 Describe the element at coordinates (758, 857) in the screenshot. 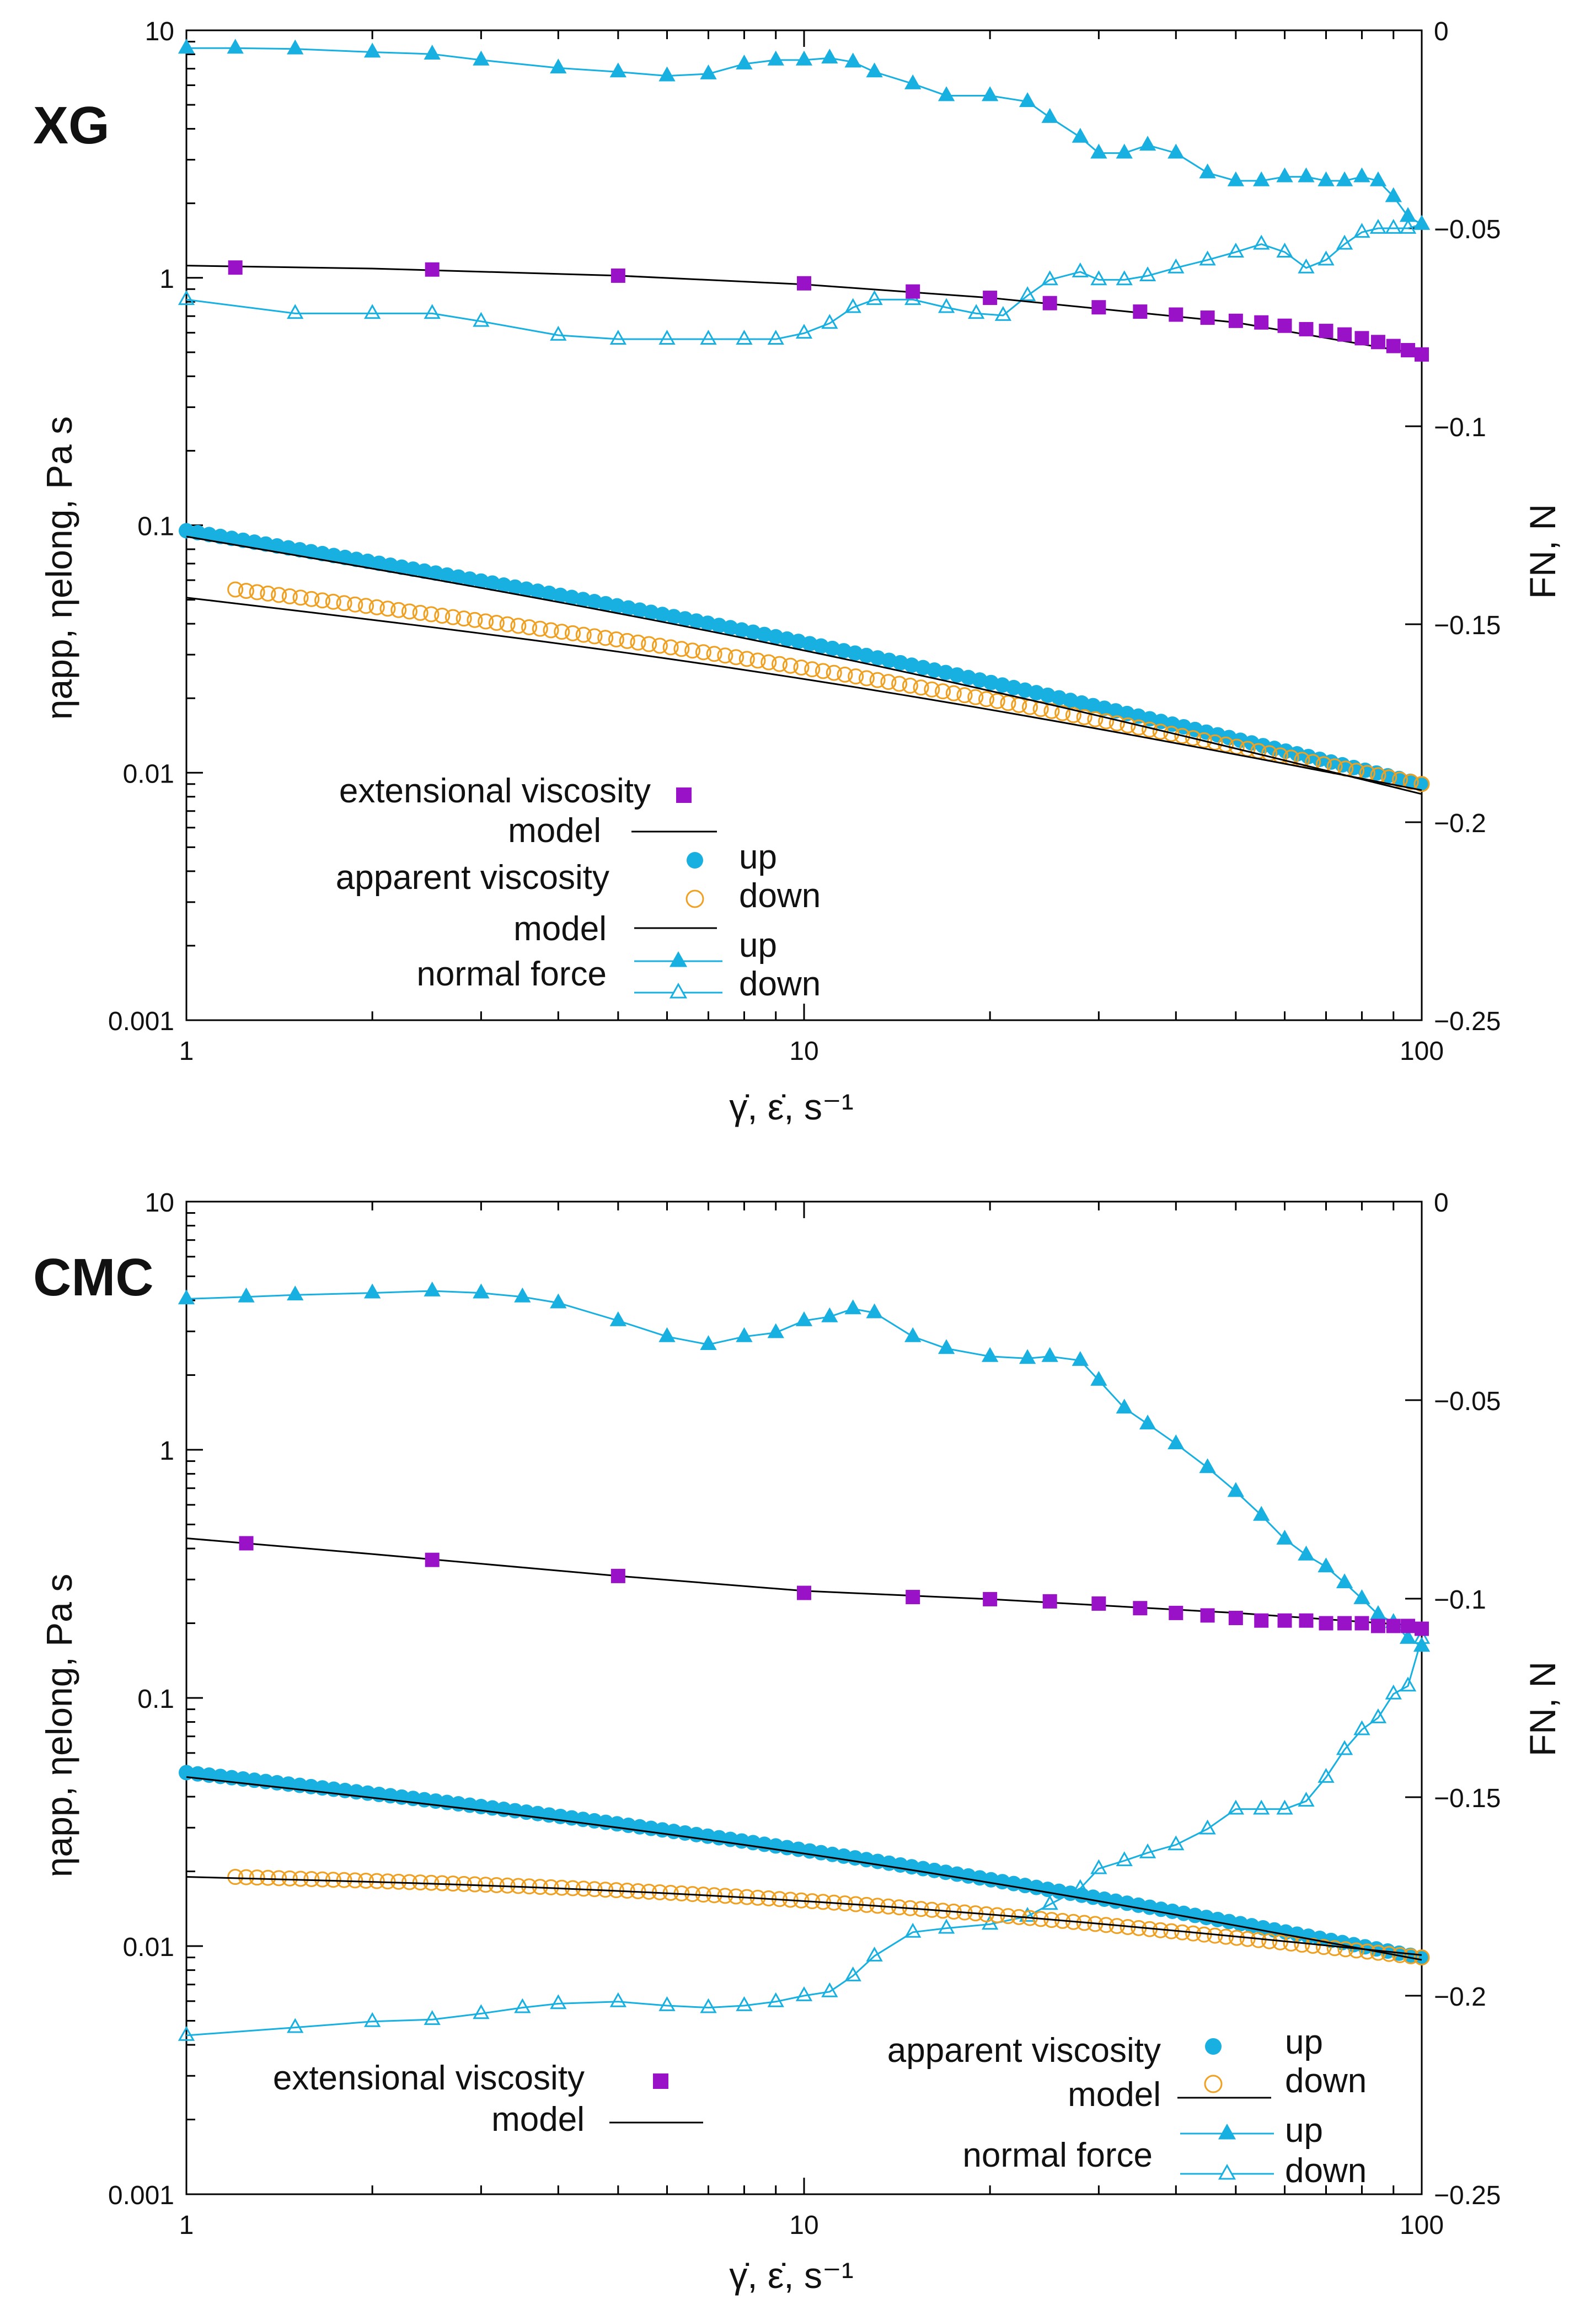

I see `legend-up-label: up` at that location.